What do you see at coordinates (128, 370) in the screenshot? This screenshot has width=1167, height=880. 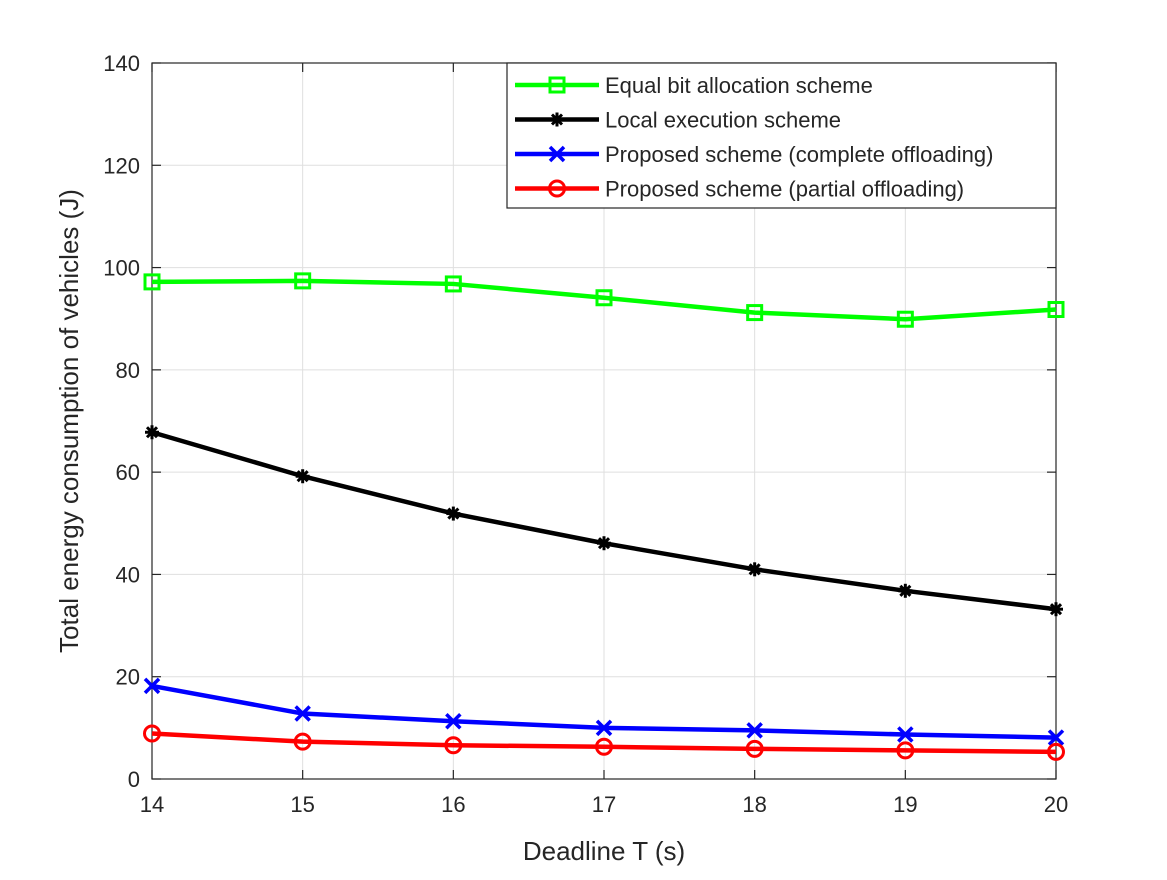 I see `y-tick-label: 80` at bounding box center [128, 370].